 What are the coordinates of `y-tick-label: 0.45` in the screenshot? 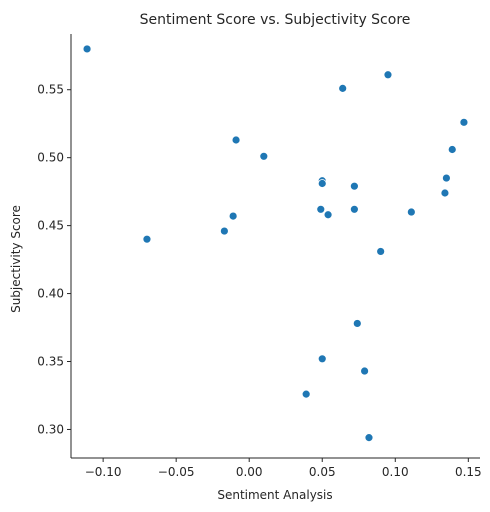 It's located at (50, 226).